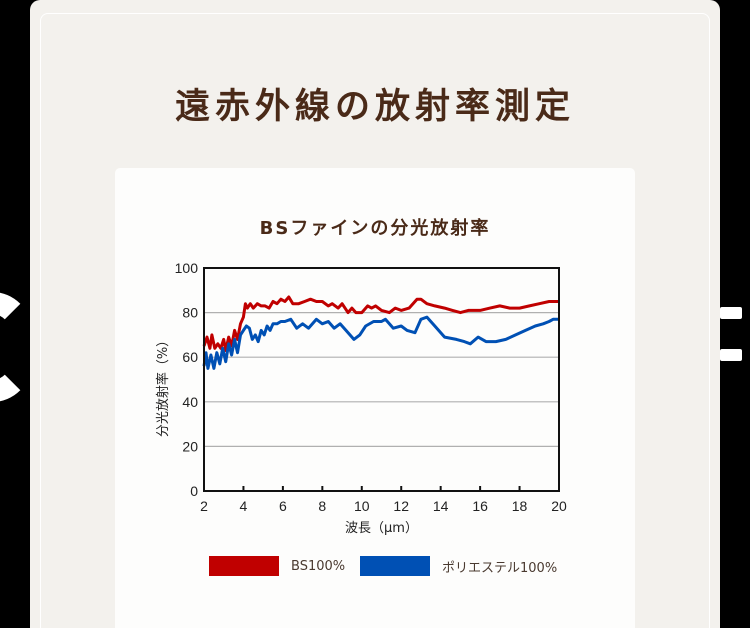 The height and width of the screenshot is (628, 750). I want to click on x-axis-title: 波長（μm）, so click(381, 528).